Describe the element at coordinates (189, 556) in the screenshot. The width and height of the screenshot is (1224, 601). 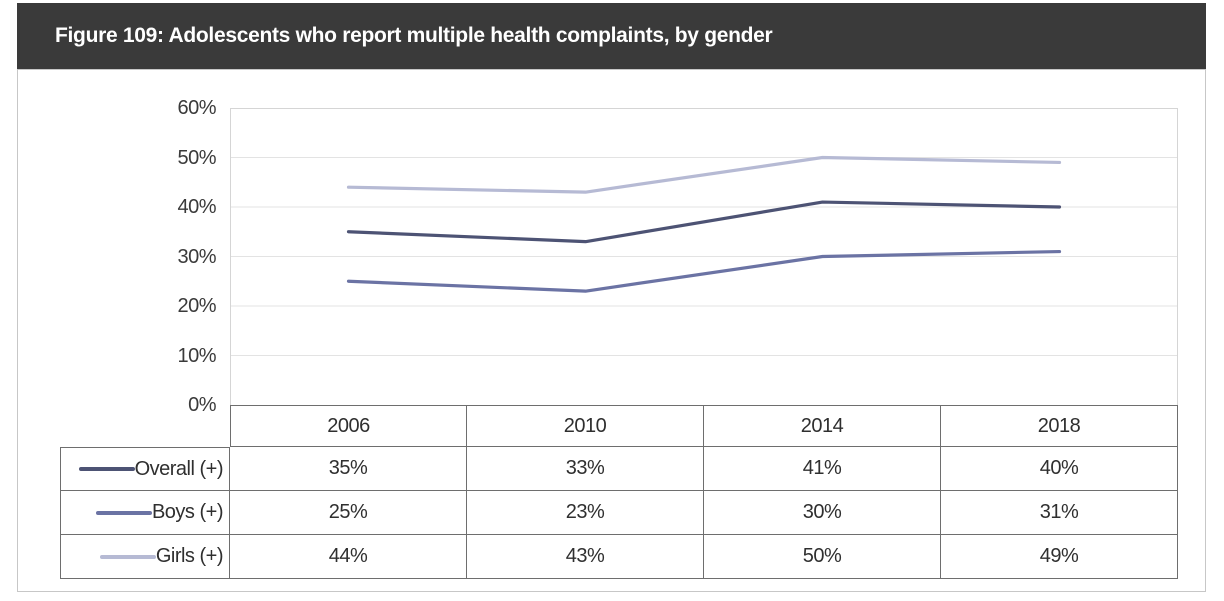
I see `legend-label-girls: Girls (+)` at that location.